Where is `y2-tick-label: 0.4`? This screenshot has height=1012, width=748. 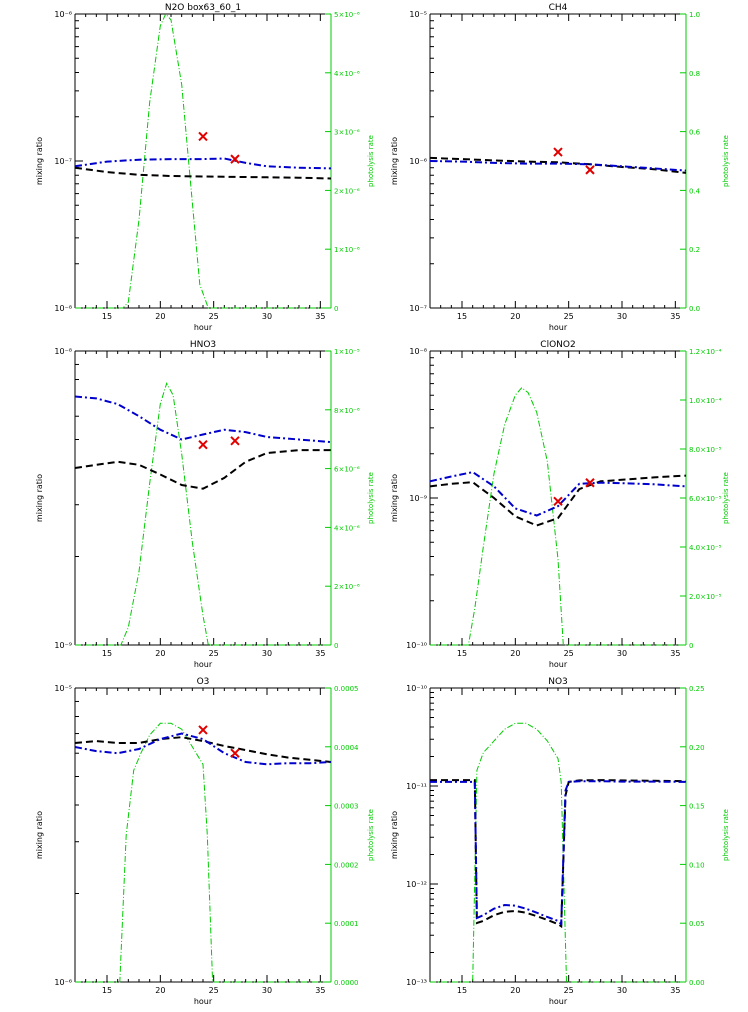
y2-tick-label: 0.4 is located at coordinates (695, 191).